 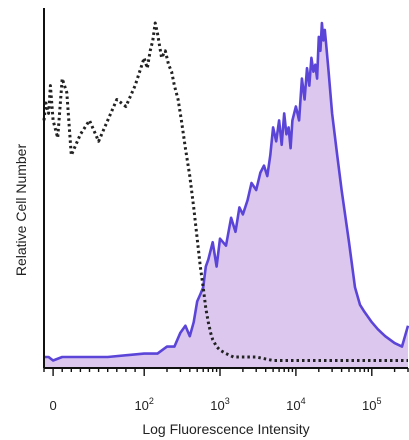 What do you see at coordinates (295, 404) in the screenshot?
I see `x-tick-label: 10⁴` at bounding box center [295, 404].